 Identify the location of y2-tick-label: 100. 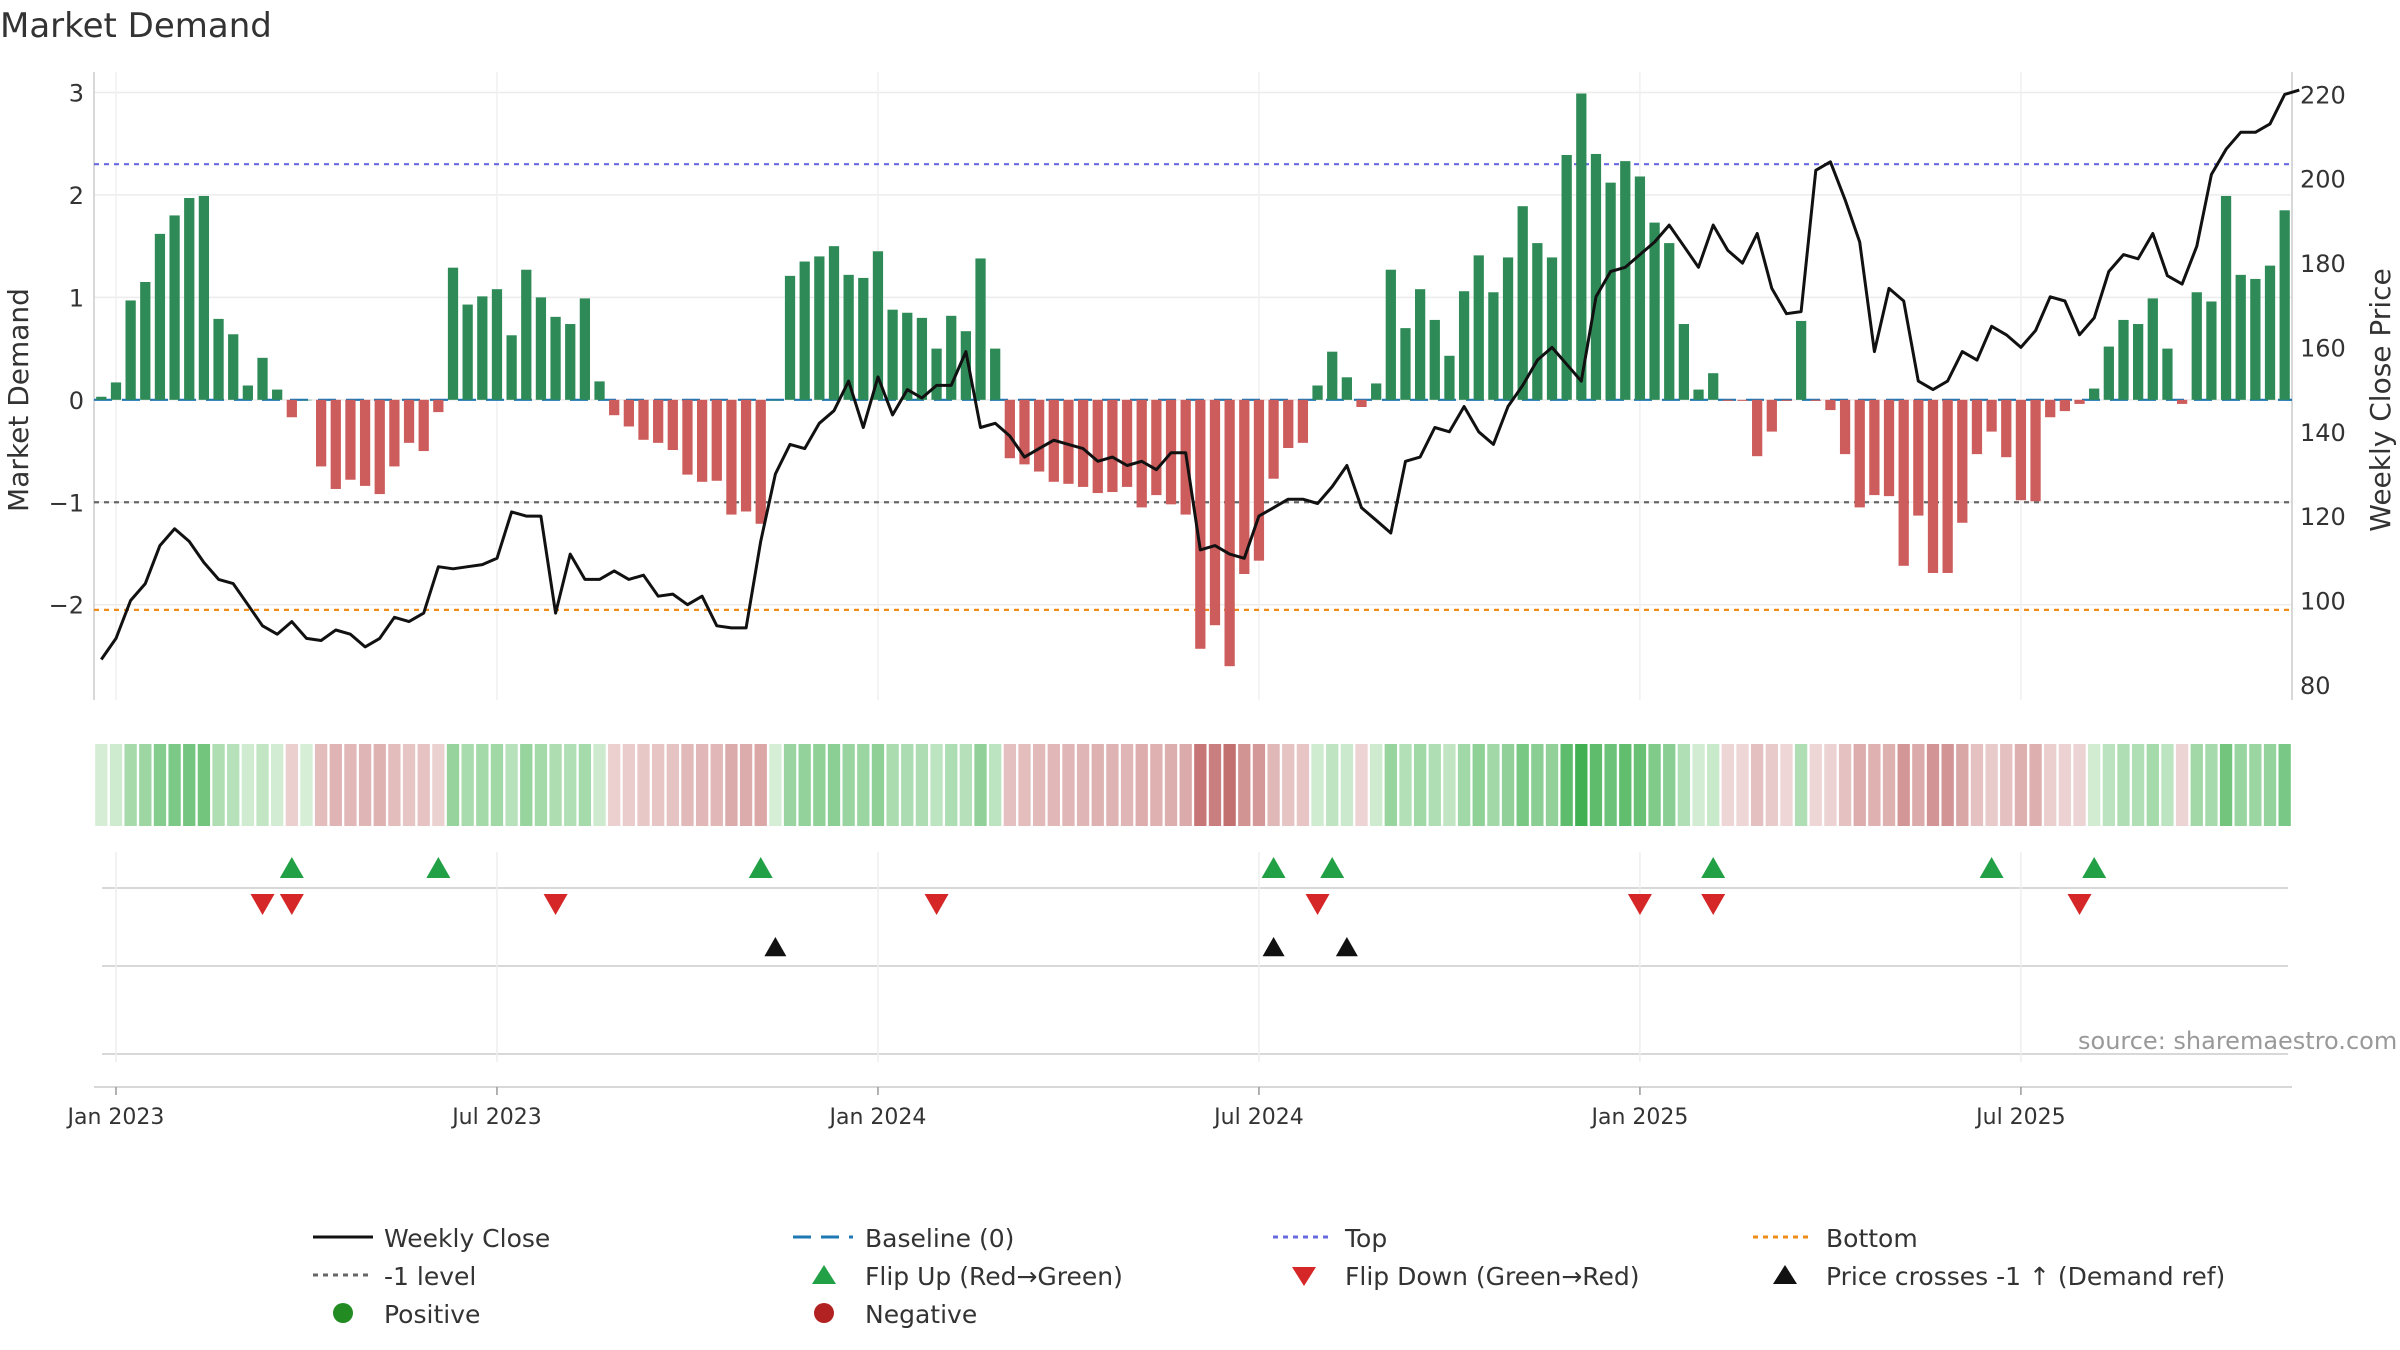
(2323, 601).